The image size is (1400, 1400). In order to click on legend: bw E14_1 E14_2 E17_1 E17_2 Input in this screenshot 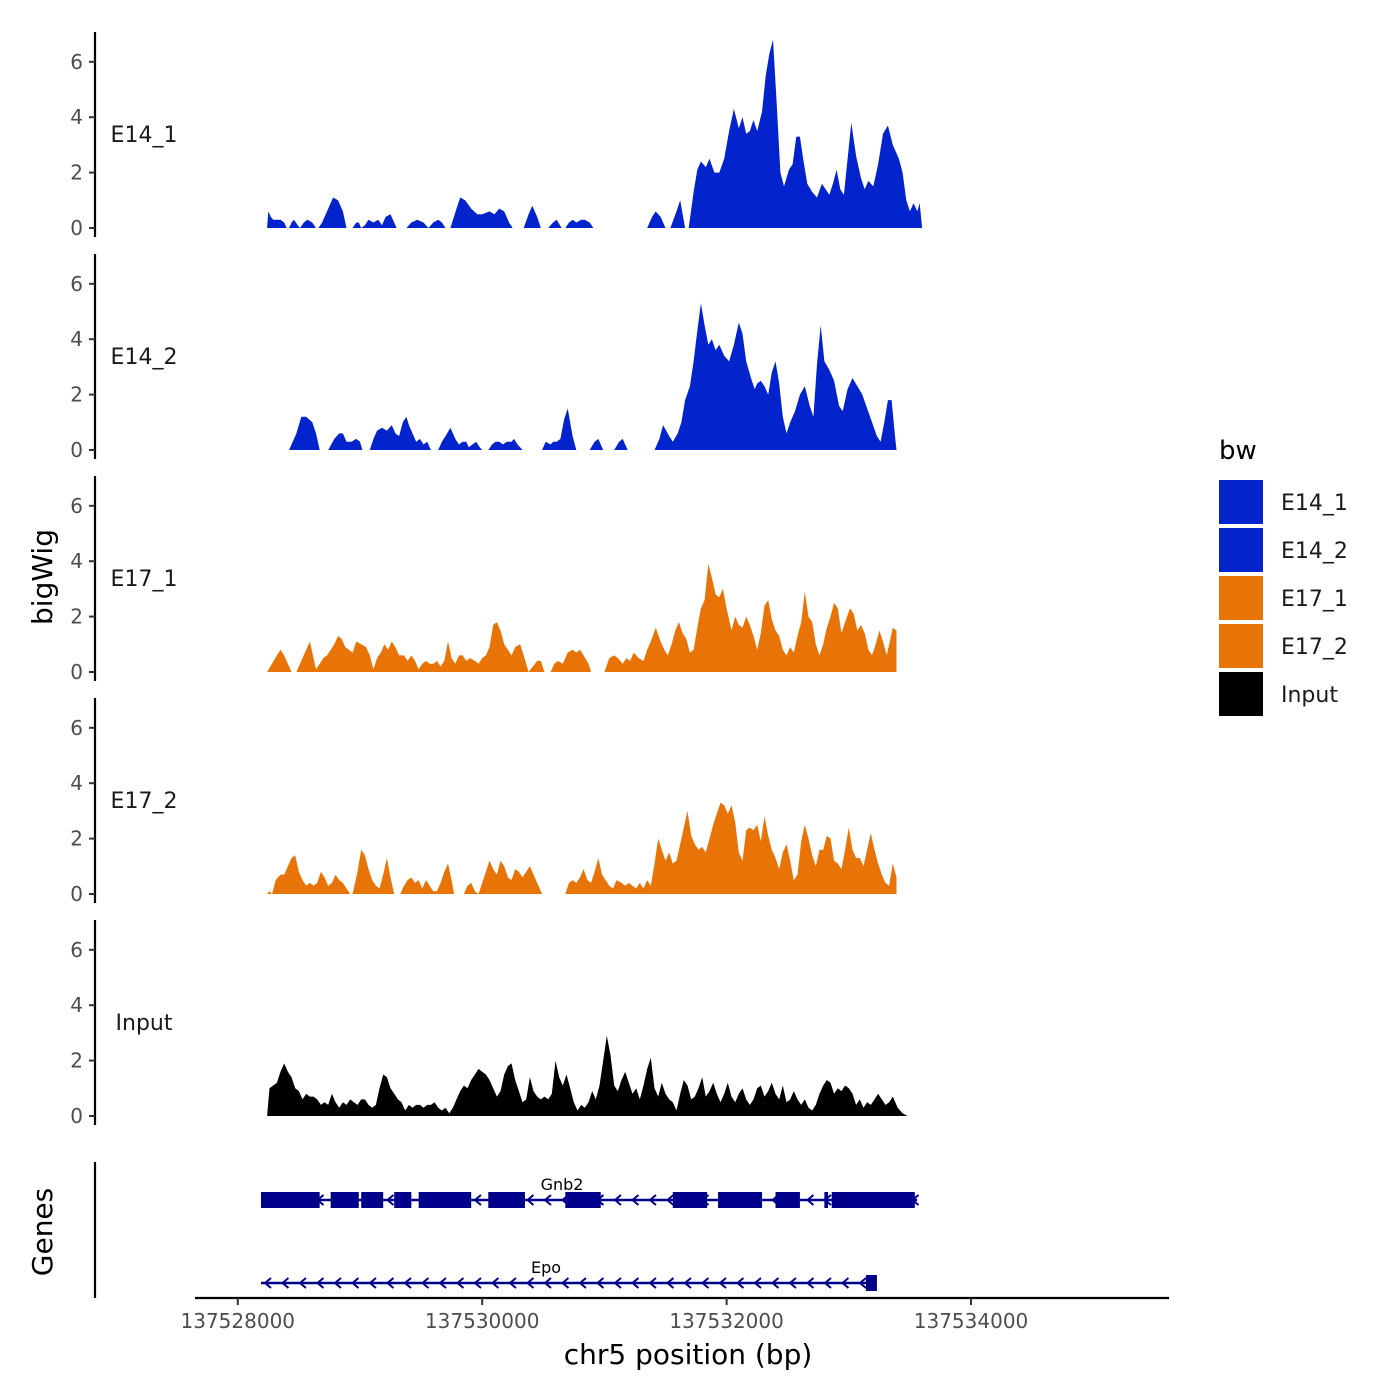, I will do `click(1283, 576)`.